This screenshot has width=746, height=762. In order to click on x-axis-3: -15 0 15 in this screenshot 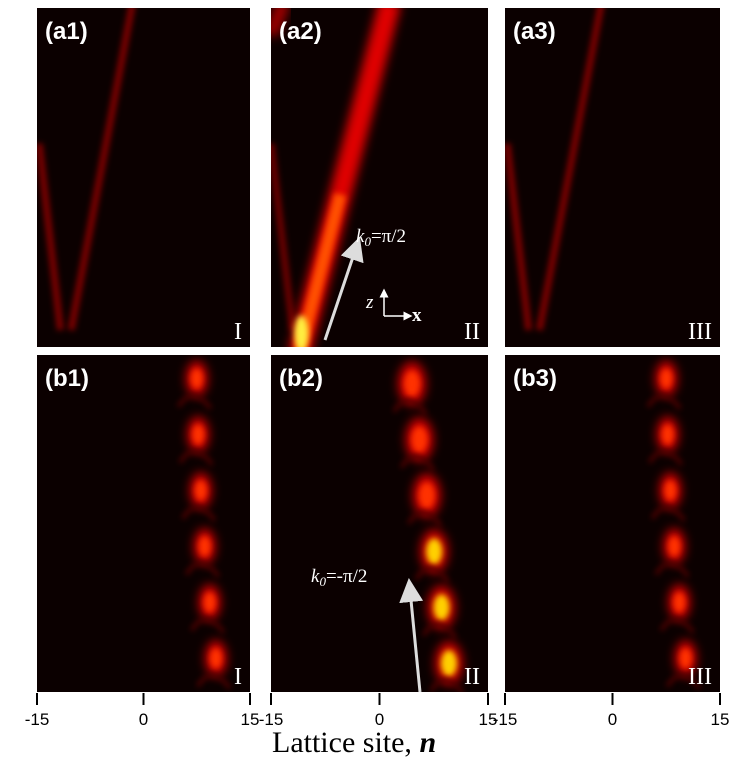, I will do `click(611, 711)`.